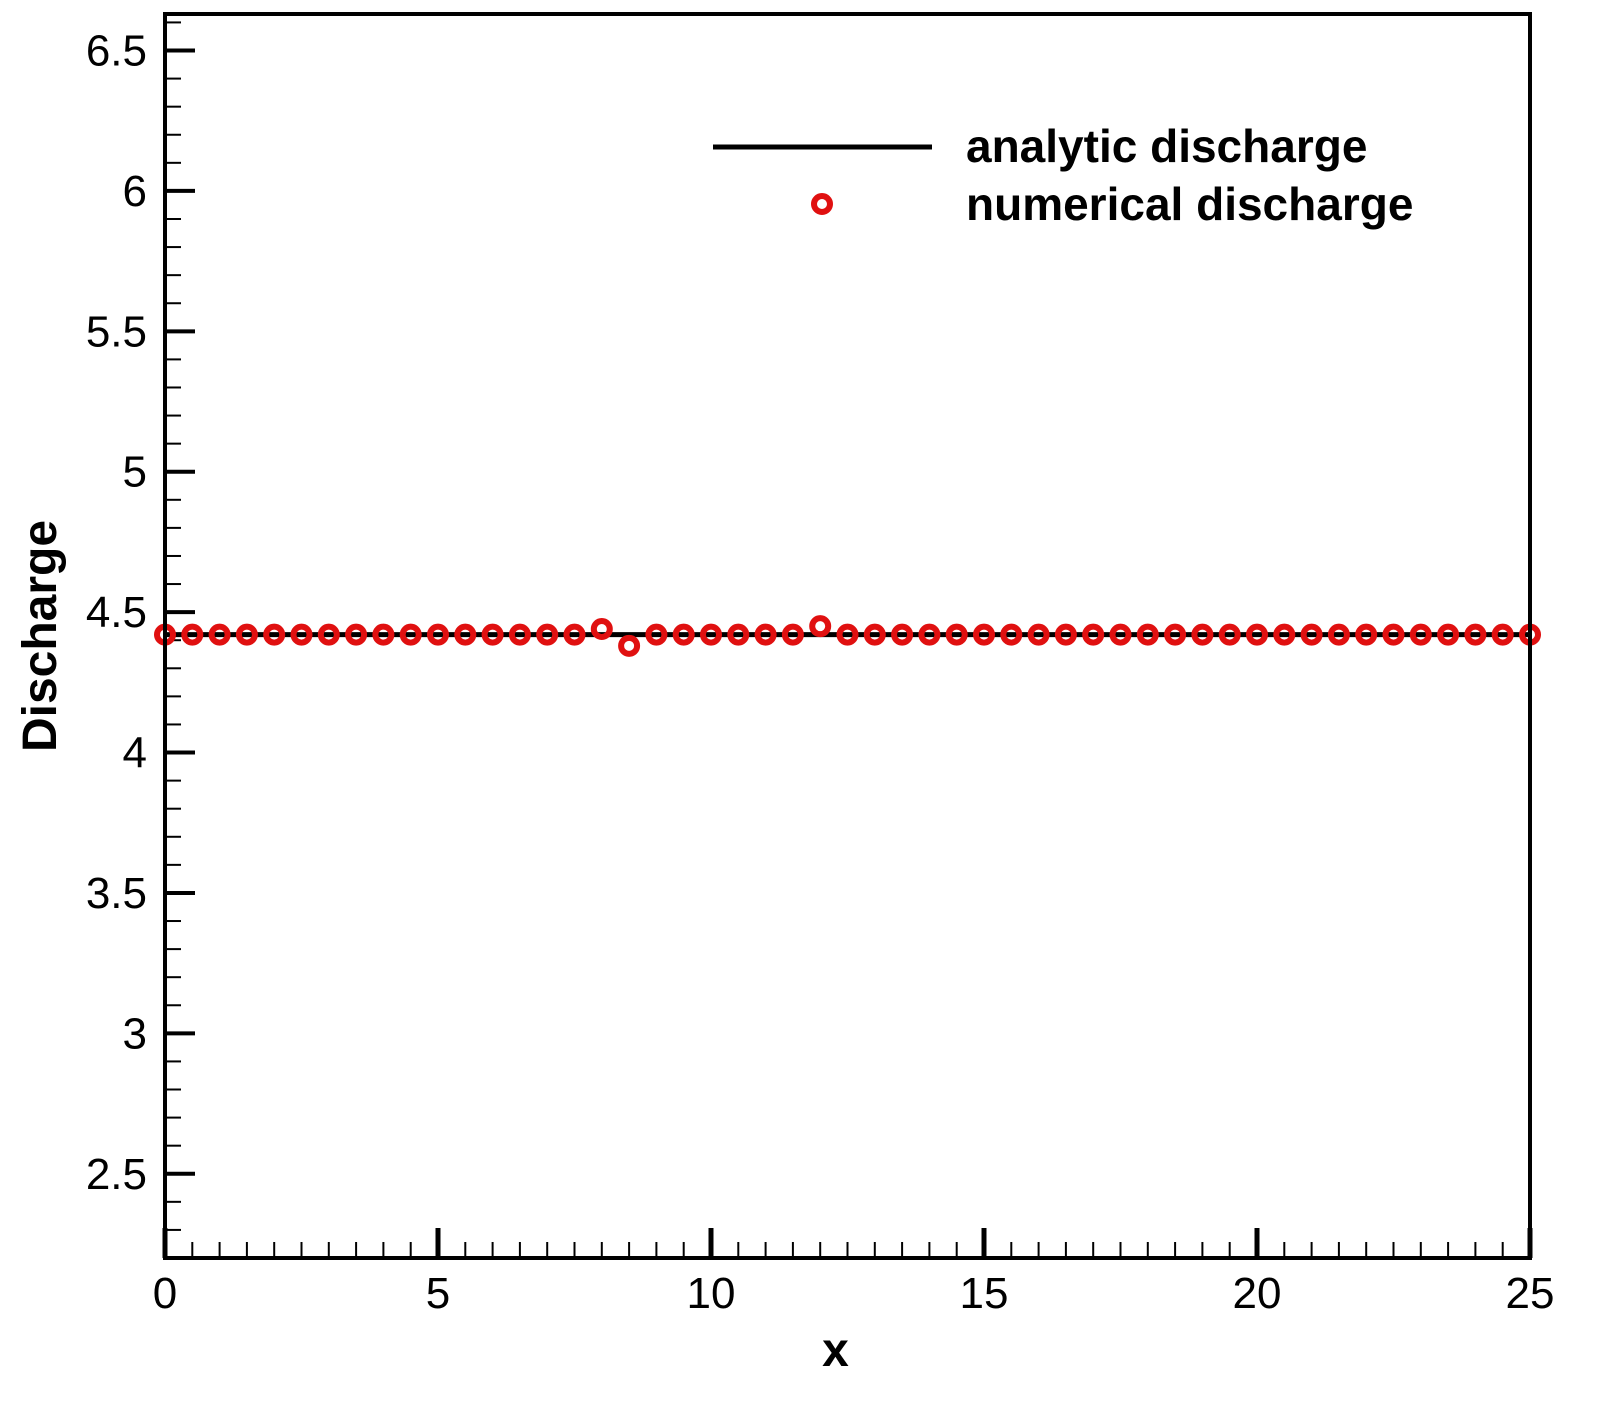  What do you see at coordinates (1530, 1293) in the screenshot?
I see `x-tick-label: 25` at bounding box center [1530, 1293].